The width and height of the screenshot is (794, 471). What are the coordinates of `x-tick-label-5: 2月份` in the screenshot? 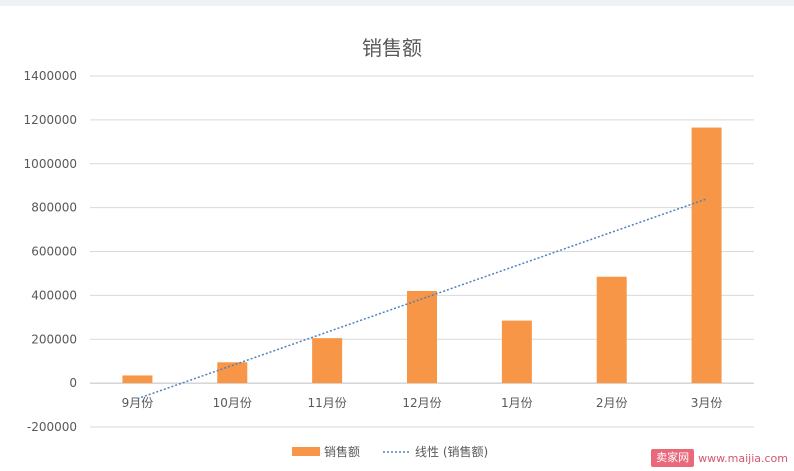 It's located at (612, 403).